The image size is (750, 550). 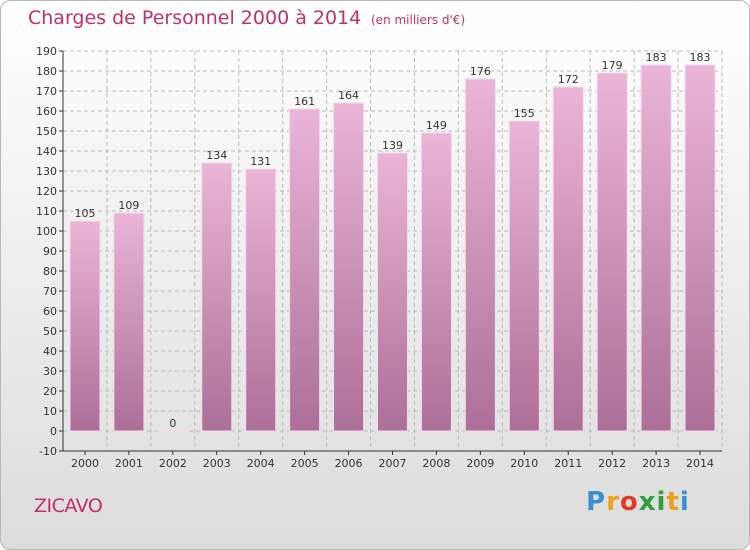 What do you see at coordinates (260, 161) in the screenshot?
I see `data-label-2004: 131` at bounding box center [260, 161].